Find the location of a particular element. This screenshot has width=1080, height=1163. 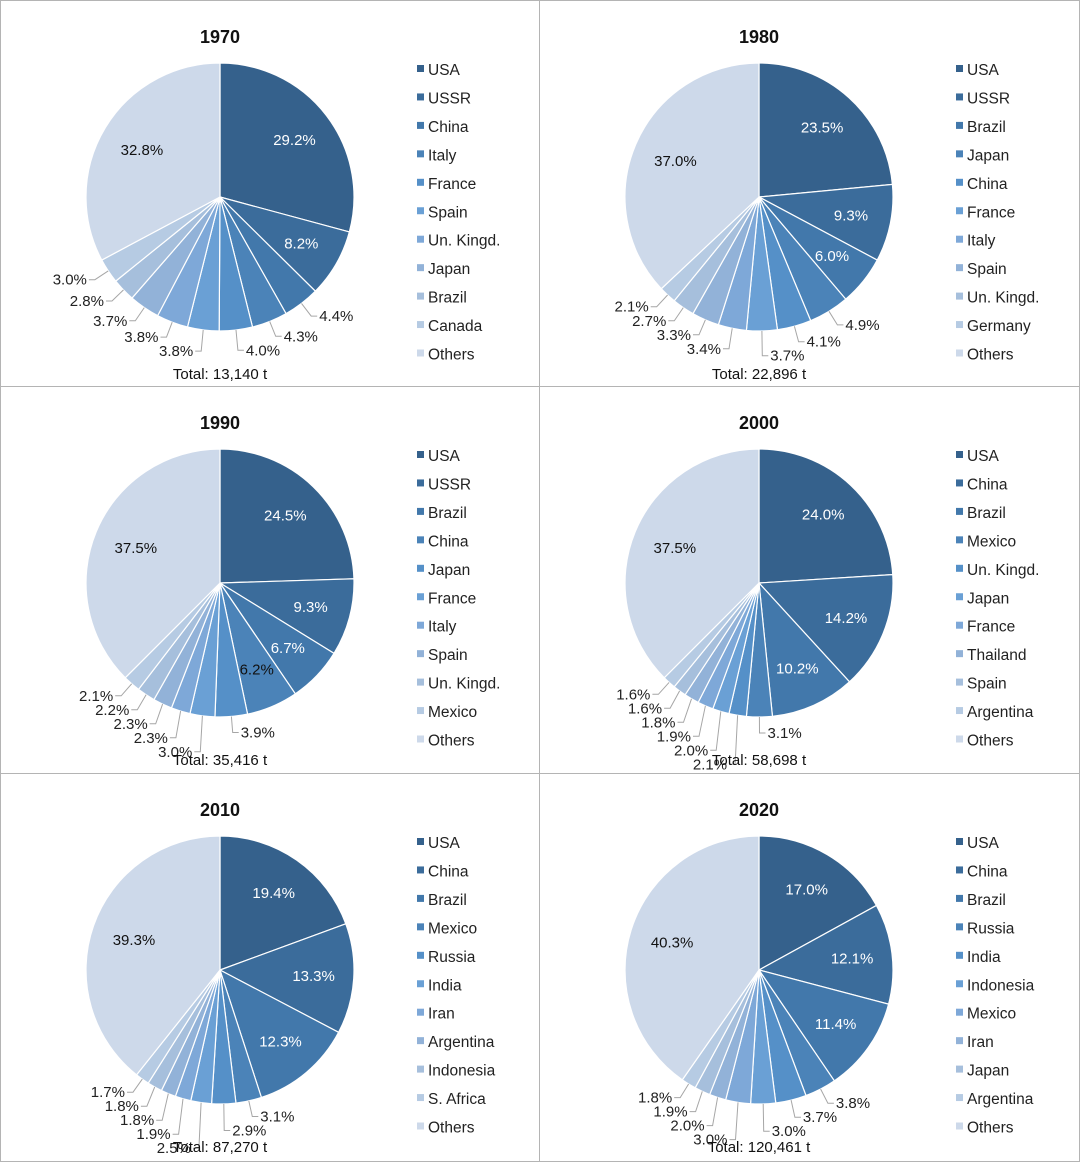

value-label-iran: 2.0% is located at coordinates (687, 1126).